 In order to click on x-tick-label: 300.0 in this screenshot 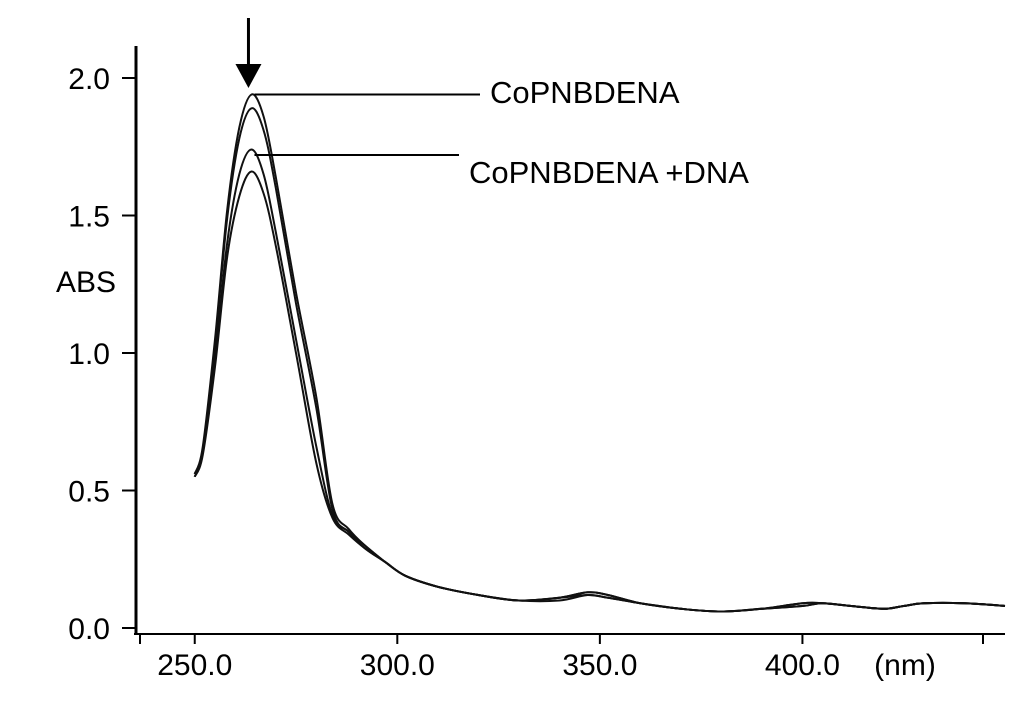, I will do `click(397, 665)`.